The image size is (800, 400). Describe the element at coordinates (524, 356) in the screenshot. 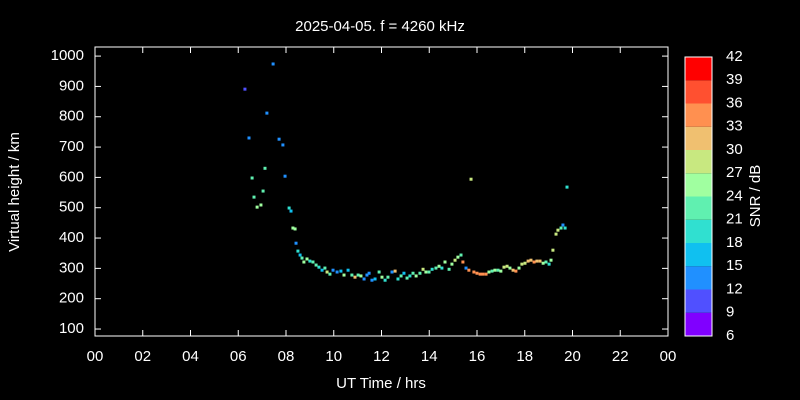

I see `x-tick-label: 18` at that location.